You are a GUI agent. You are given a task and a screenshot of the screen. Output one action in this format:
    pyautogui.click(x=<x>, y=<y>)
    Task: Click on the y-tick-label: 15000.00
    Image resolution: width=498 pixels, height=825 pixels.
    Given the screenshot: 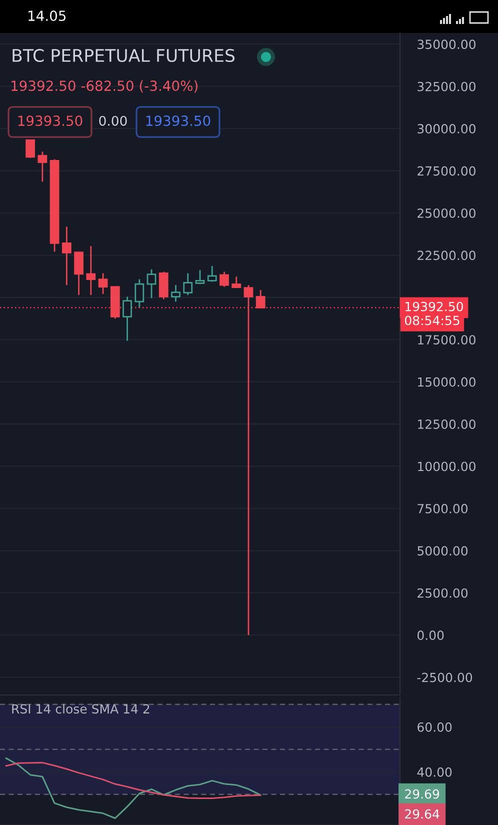 What is the action you would take?
    pyautogui.click(x=447, y=382)
    